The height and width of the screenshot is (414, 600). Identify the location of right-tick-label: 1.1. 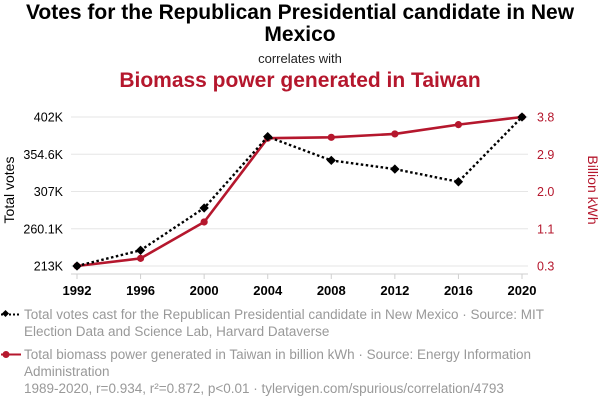
(545, 229).